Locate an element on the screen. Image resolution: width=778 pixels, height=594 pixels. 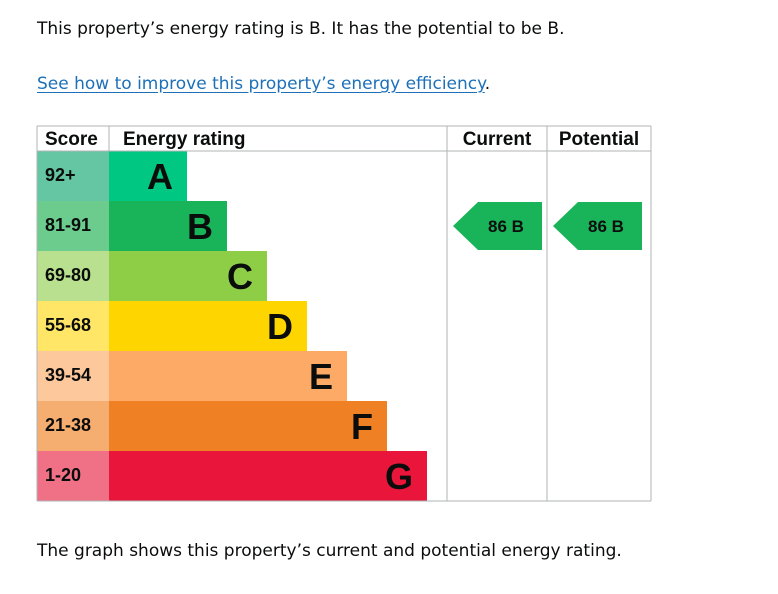
score-cell-b is located at coordinates (73, 226).